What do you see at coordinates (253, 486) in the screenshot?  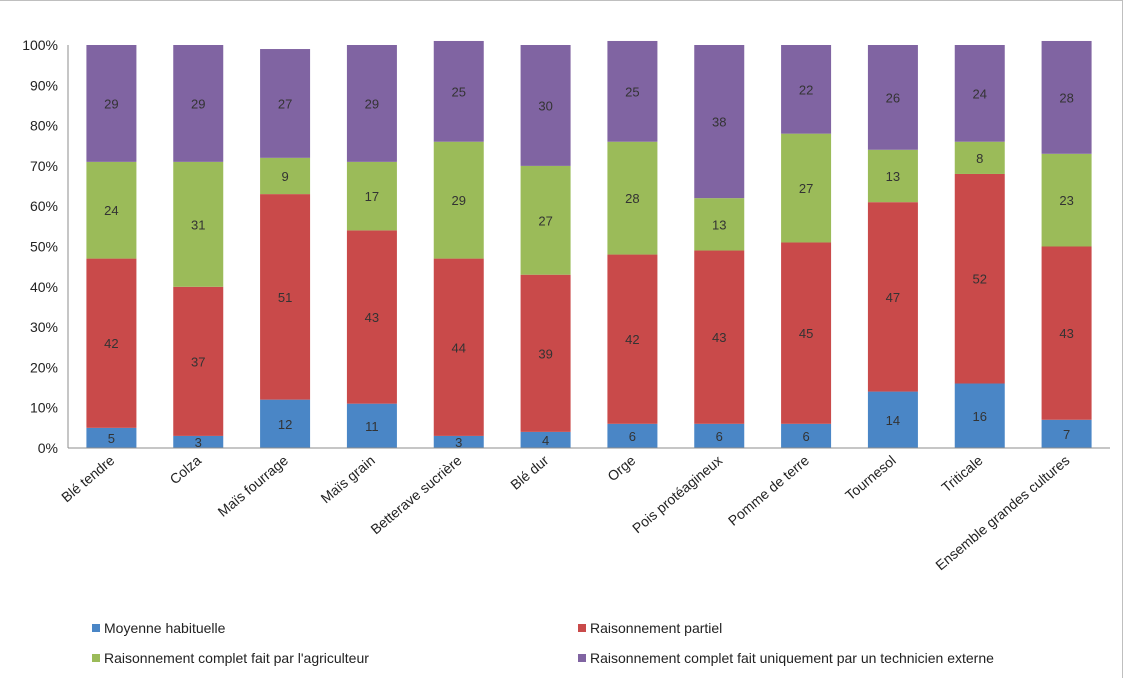 I see `x-category-label: Maïs fourrage` at bounding box center [253, 486].